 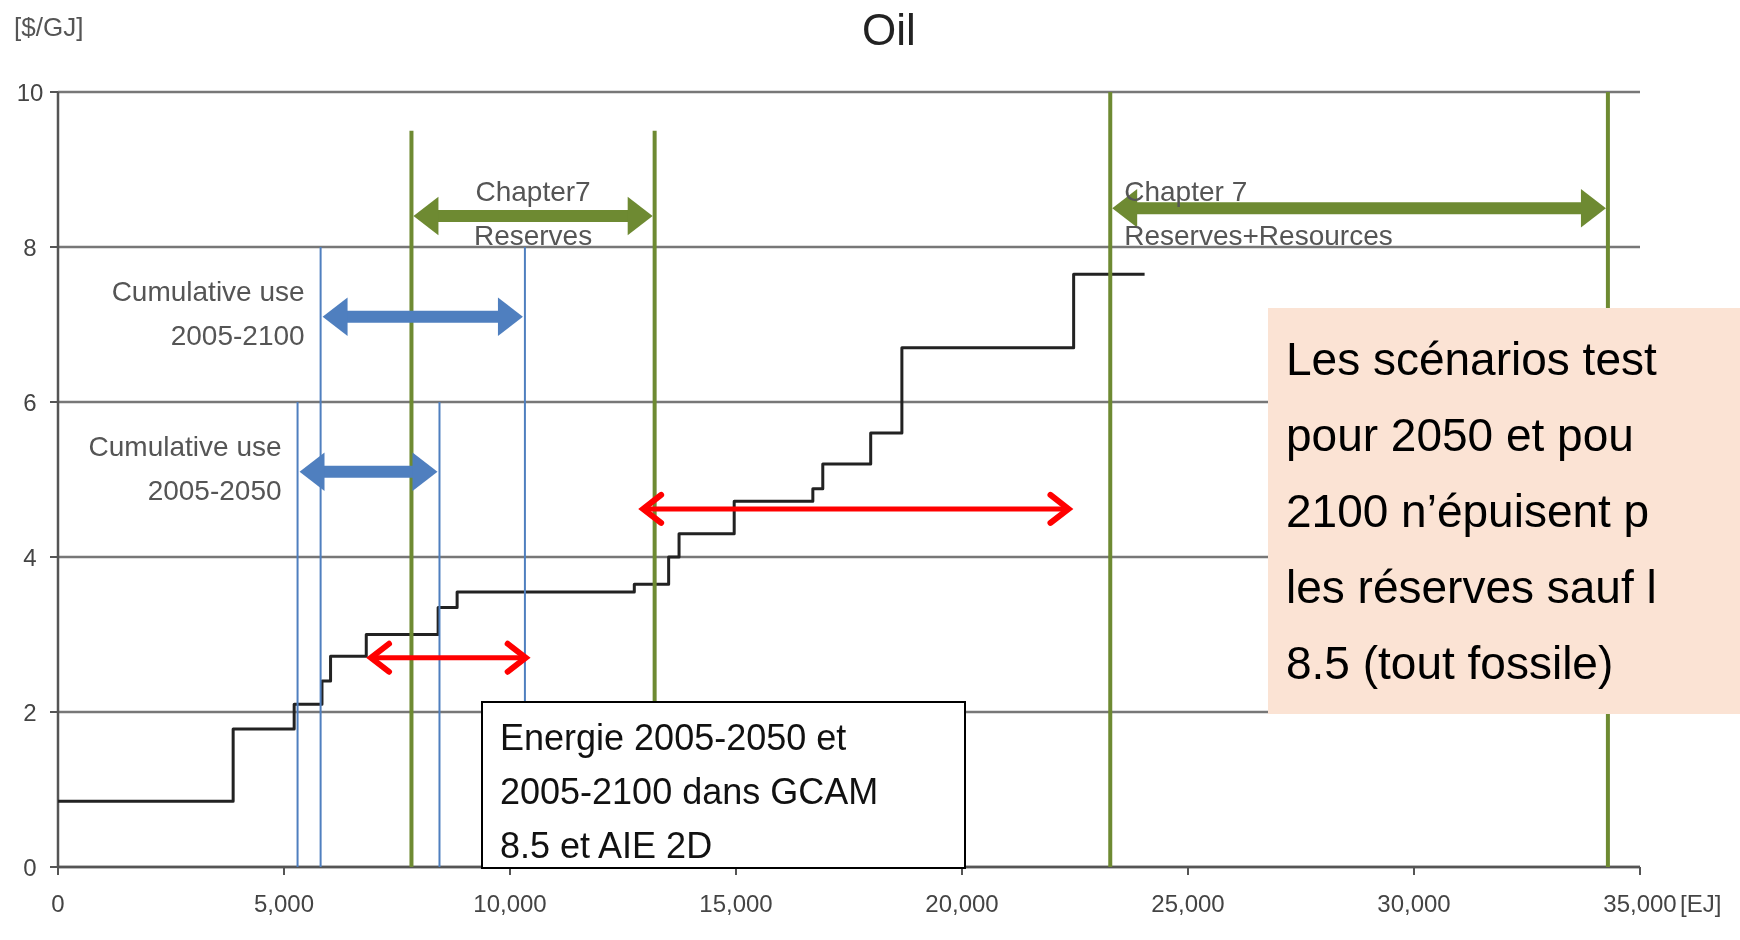 I want to click on ref-line-label: Chapter7 Reserves, so click(x=533, y=213).